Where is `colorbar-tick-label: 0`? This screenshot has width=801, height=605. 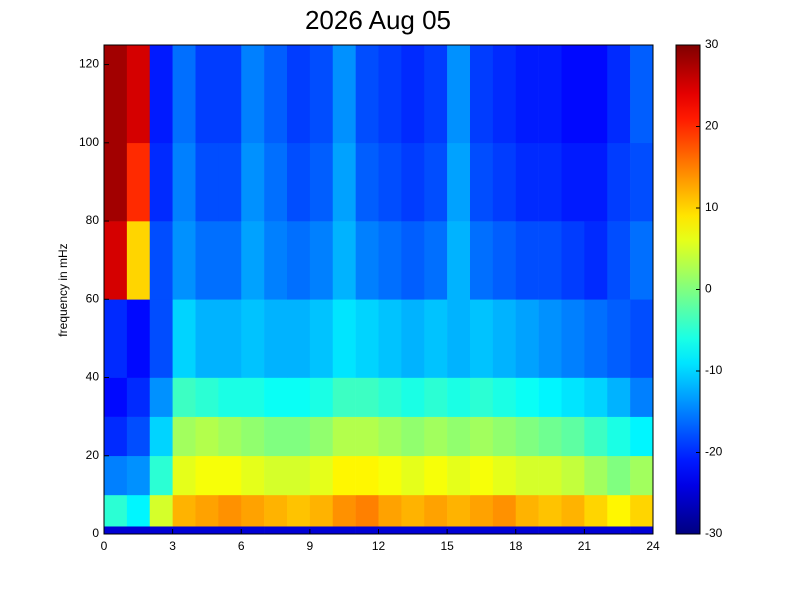 colorbar-tick-label: 0 is located at coordinates (708, 289).